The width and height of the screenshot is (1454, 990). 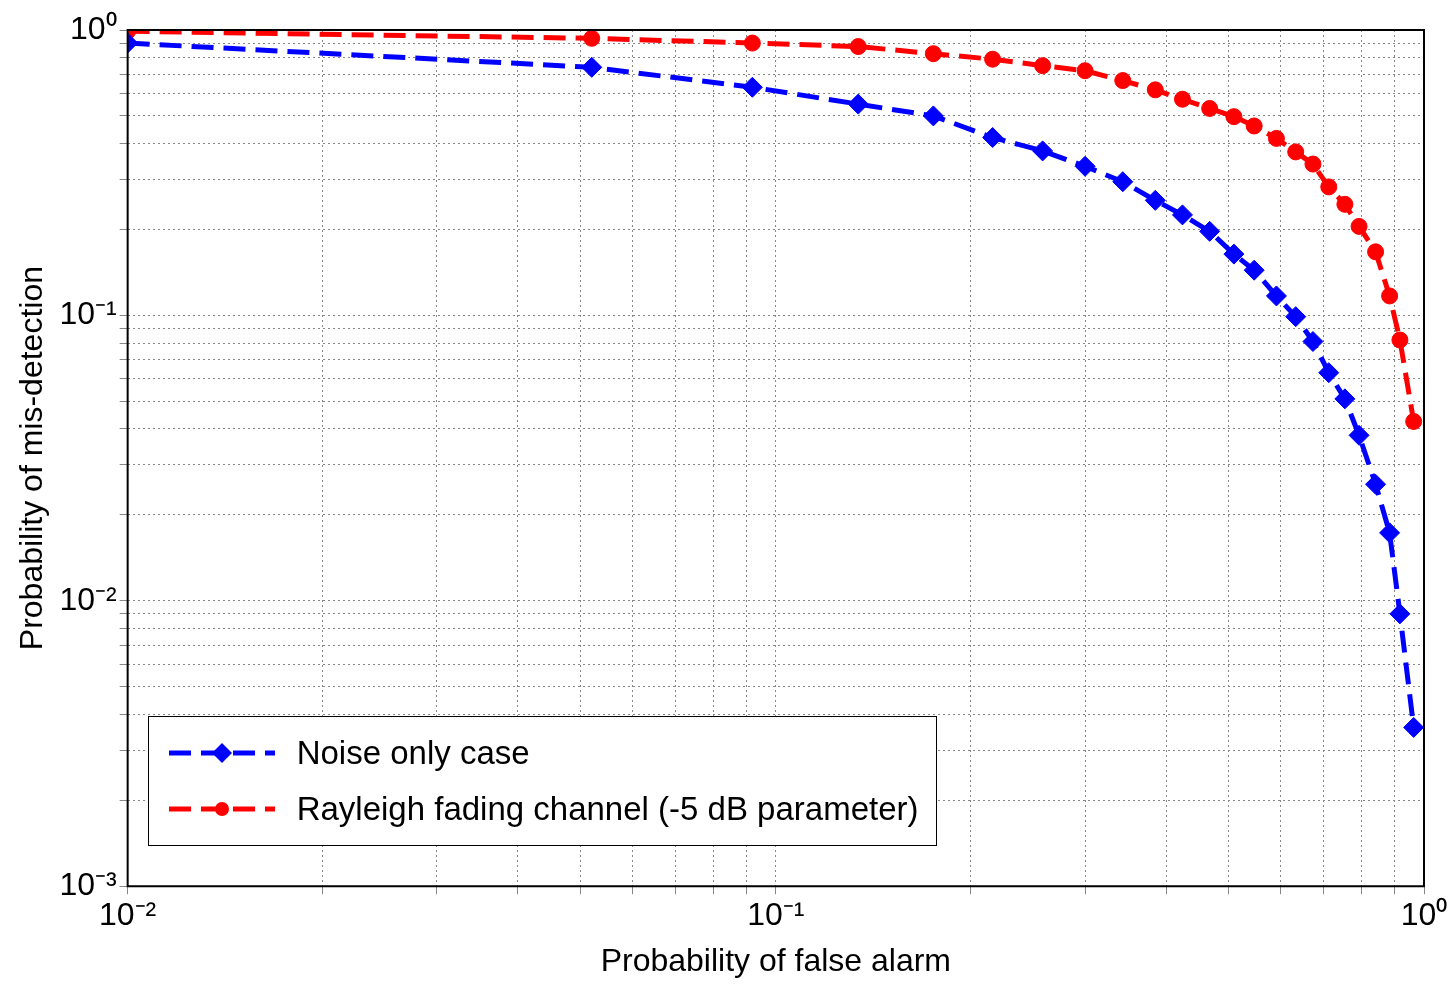 What do you see at coordinates (776, 959) in the screenshot?
I see `x-axis-title: Probability of false alarm` at bounding box center [776, 959].